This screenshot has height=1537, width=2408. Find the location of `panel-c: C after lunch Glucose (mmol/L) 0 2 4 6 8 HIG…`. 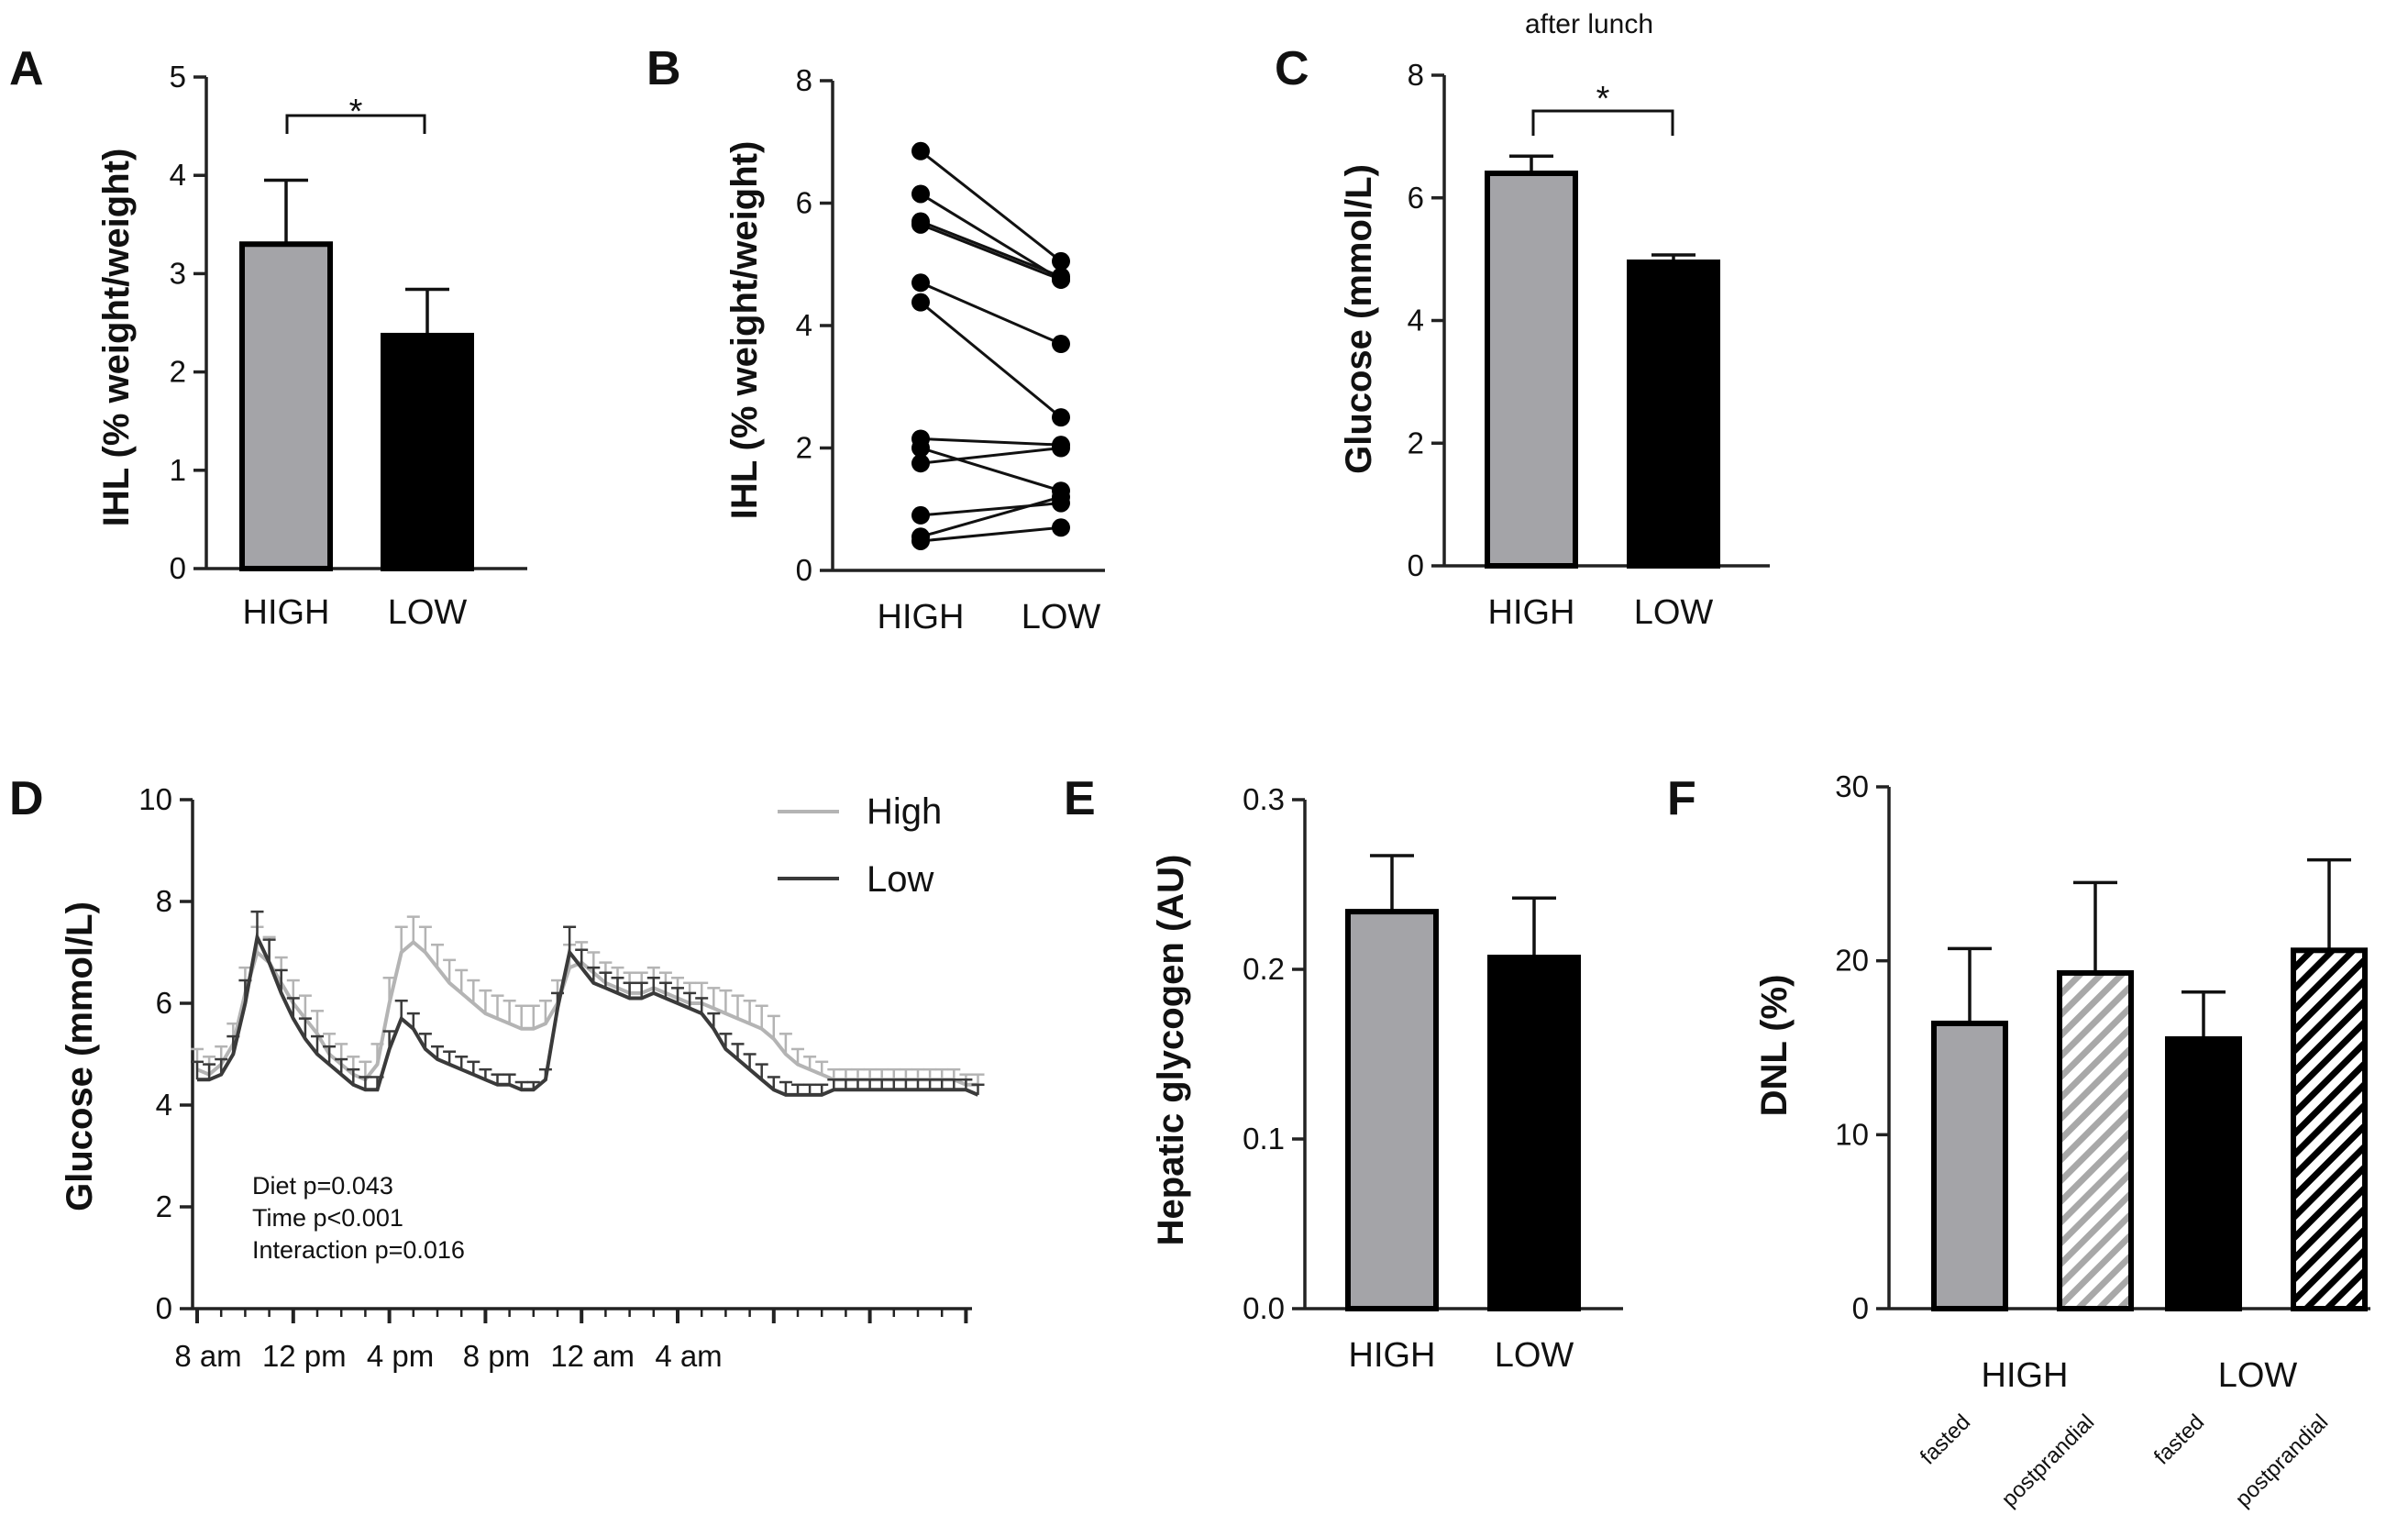

panel-c: C after lunch Glucose (mmol/L) 0 2 4 6 8 HIG… is located at coordinates (1523, 320).